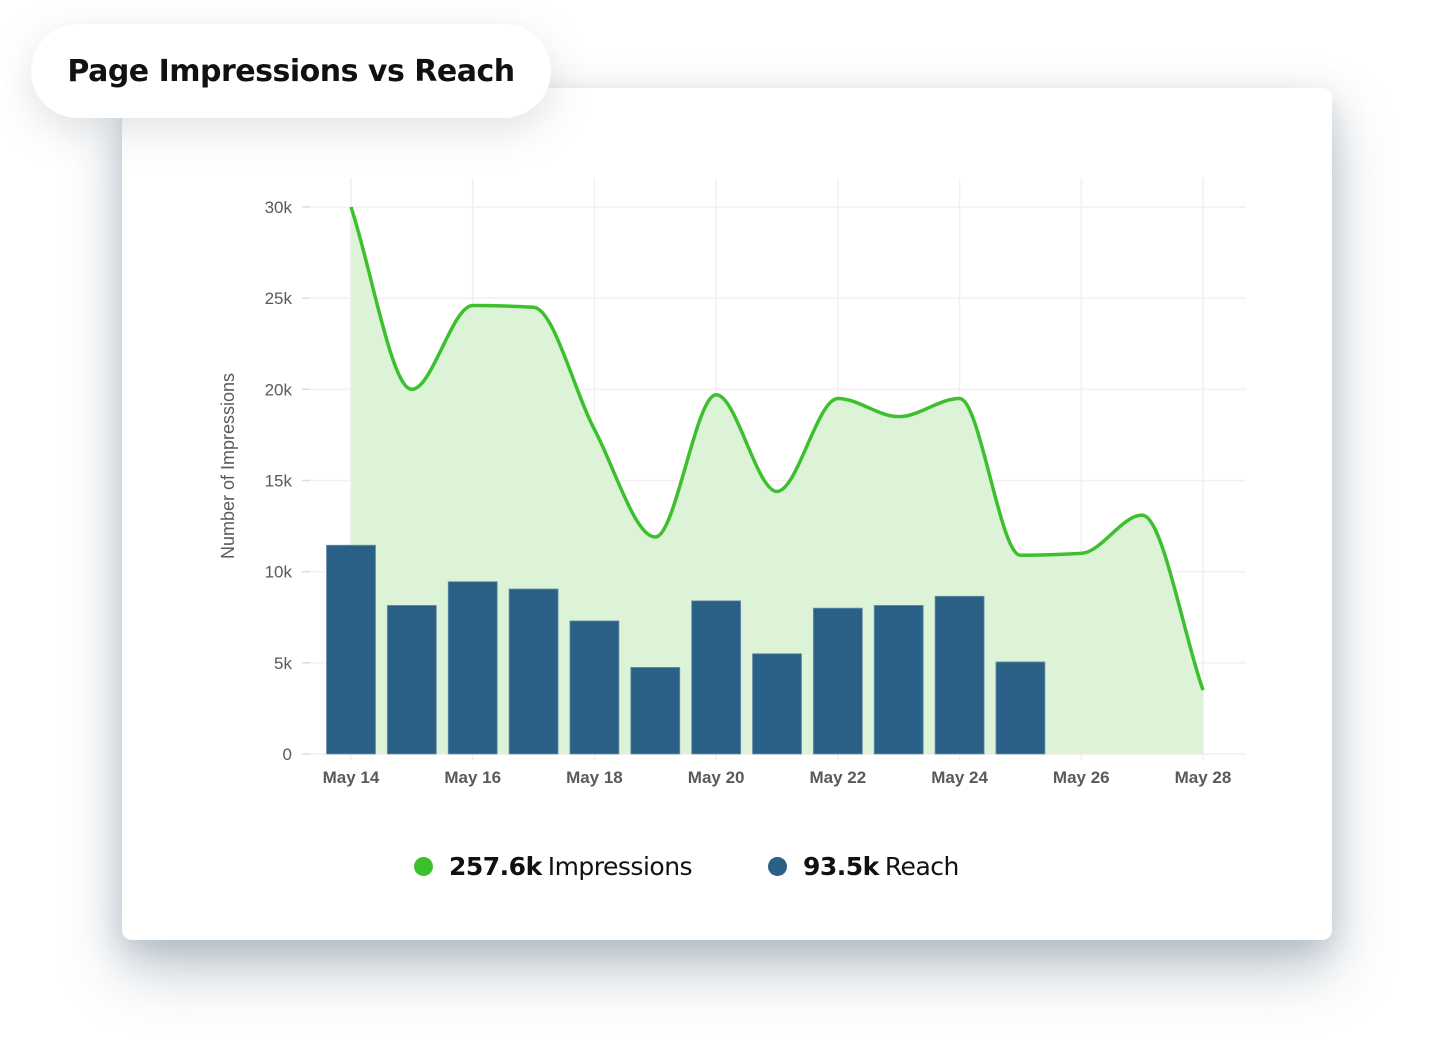  What do you see at coordinates (718, 866) in the screenshot?
I see `legend: 257.6k Impressions 93.5k Reach` at bounding box center [718, 866].